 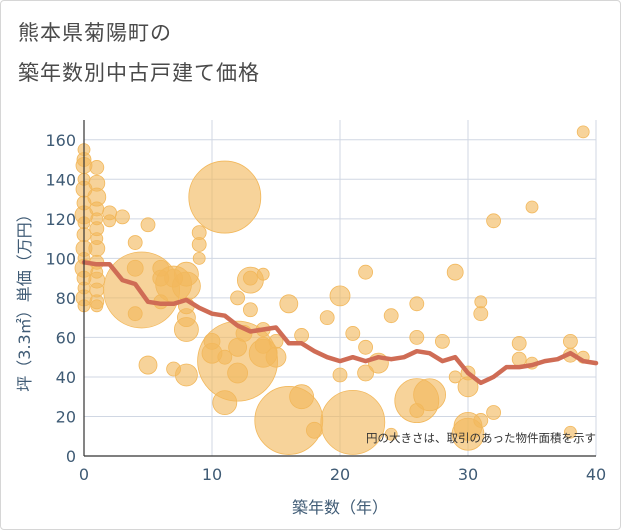 What do you see at coordinates (24, 298) in the screenshot?
I see `y-axis-label: 坪（3.3㎡）単価（万円）` at bounding box center [24, 298].